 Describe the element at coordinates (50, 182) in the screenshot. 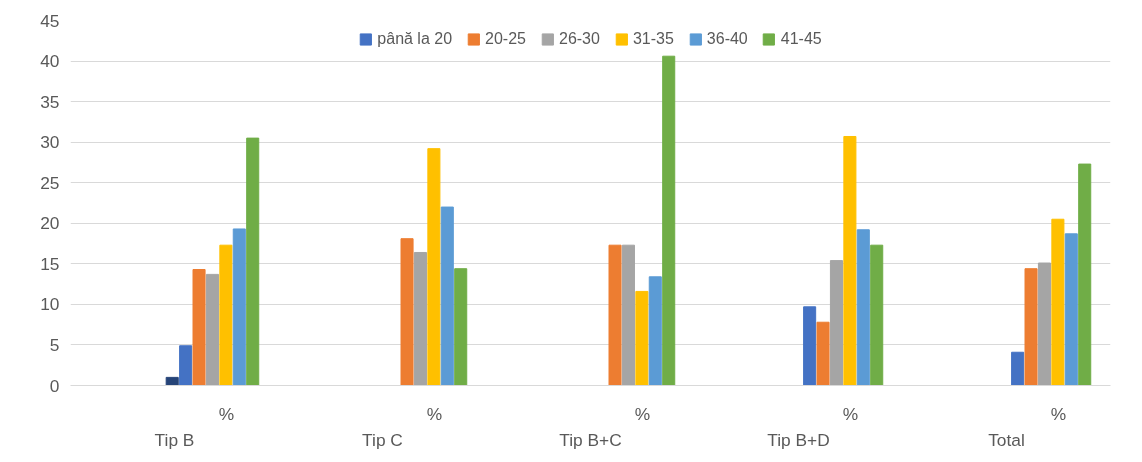

I see `y-tick-label: 25` at that location.